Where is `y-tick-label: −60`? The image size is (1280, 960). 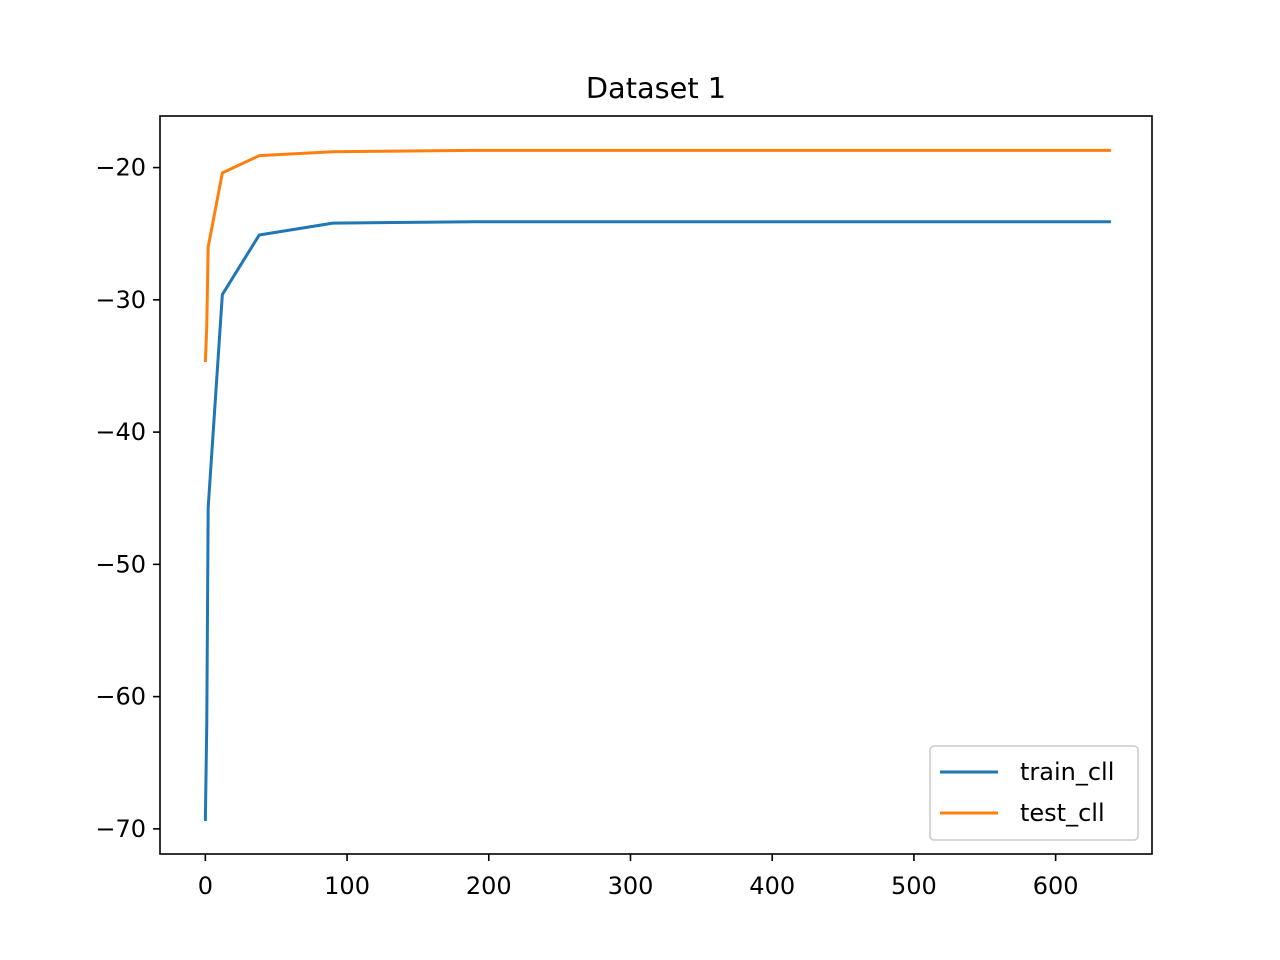
y-tick-label: −60 is located at coordinates (120, 697).